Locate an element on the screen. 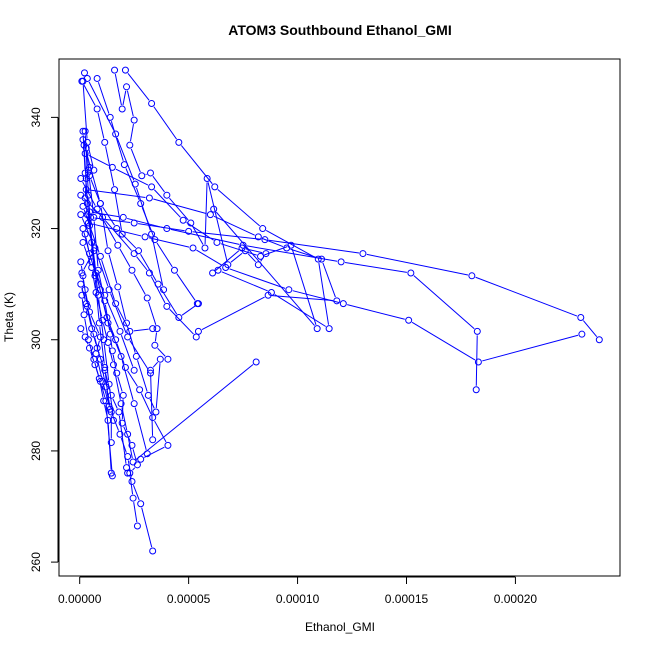 The width and height of the screenshot is (650, 650). y-tick-label: 340 is located at coordinates (36, 117).